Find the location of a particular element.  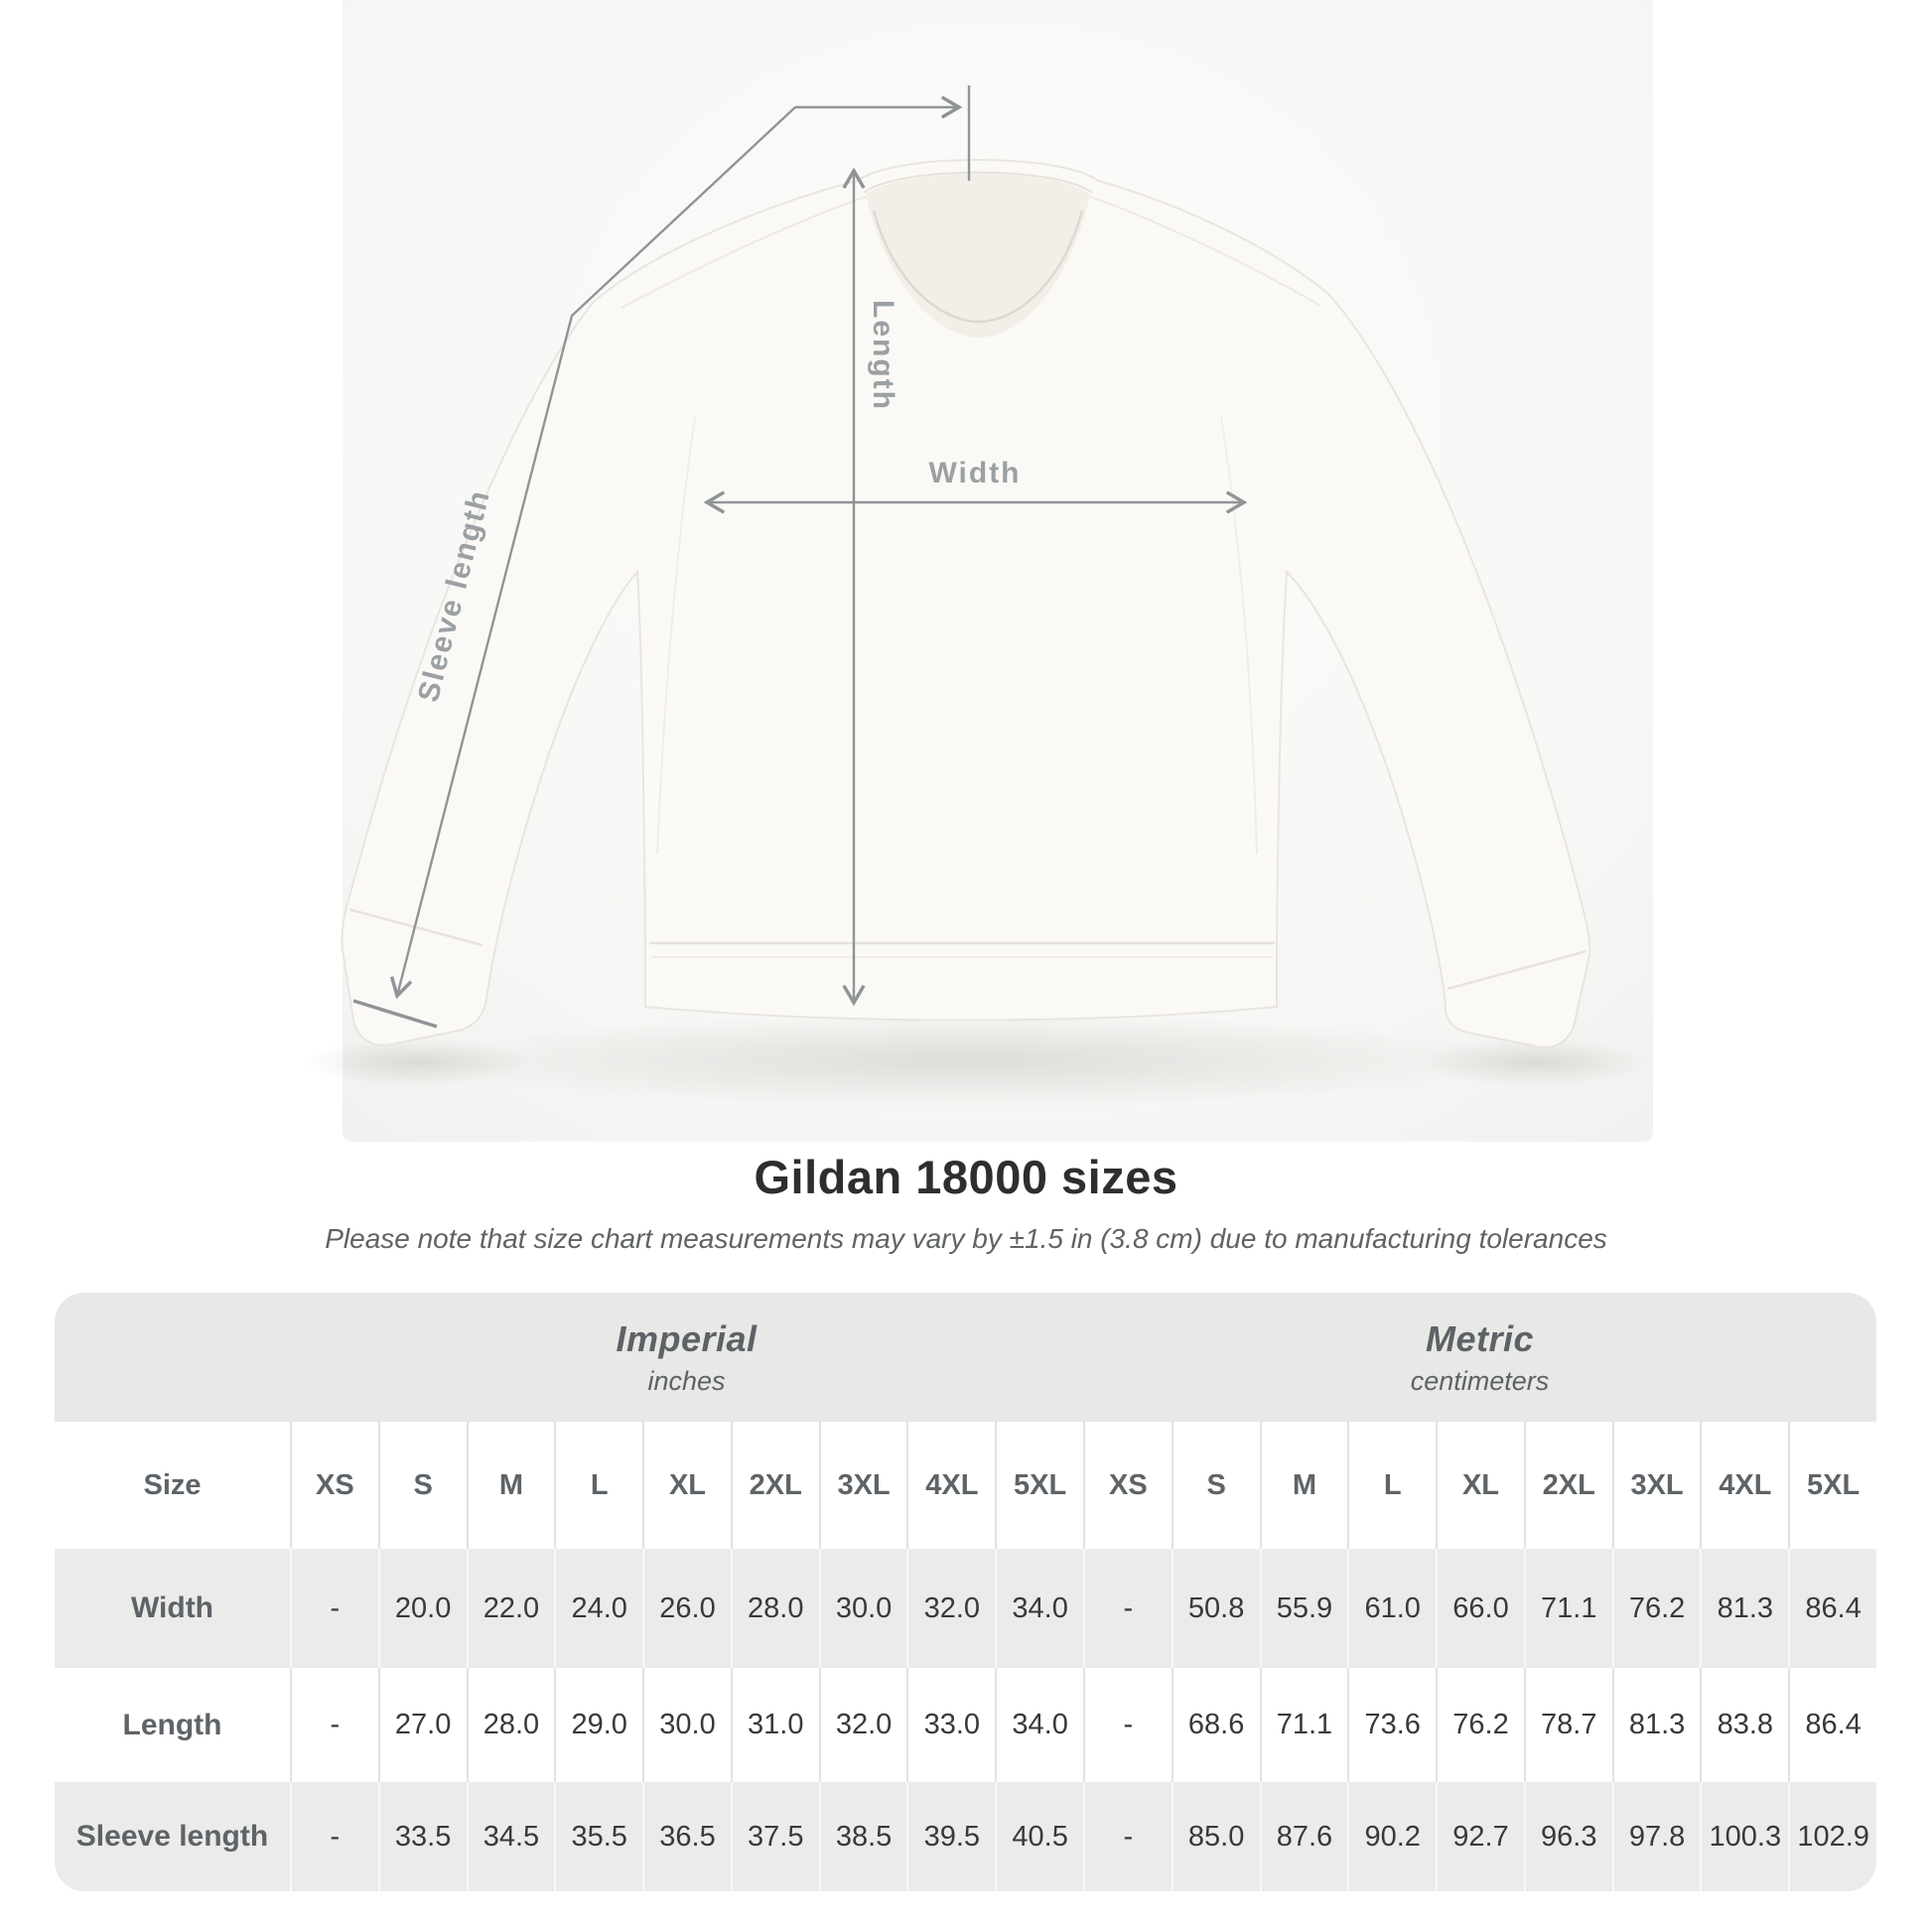

length-met-4xl: 83.8 is located at coordinates (1744, 1725).